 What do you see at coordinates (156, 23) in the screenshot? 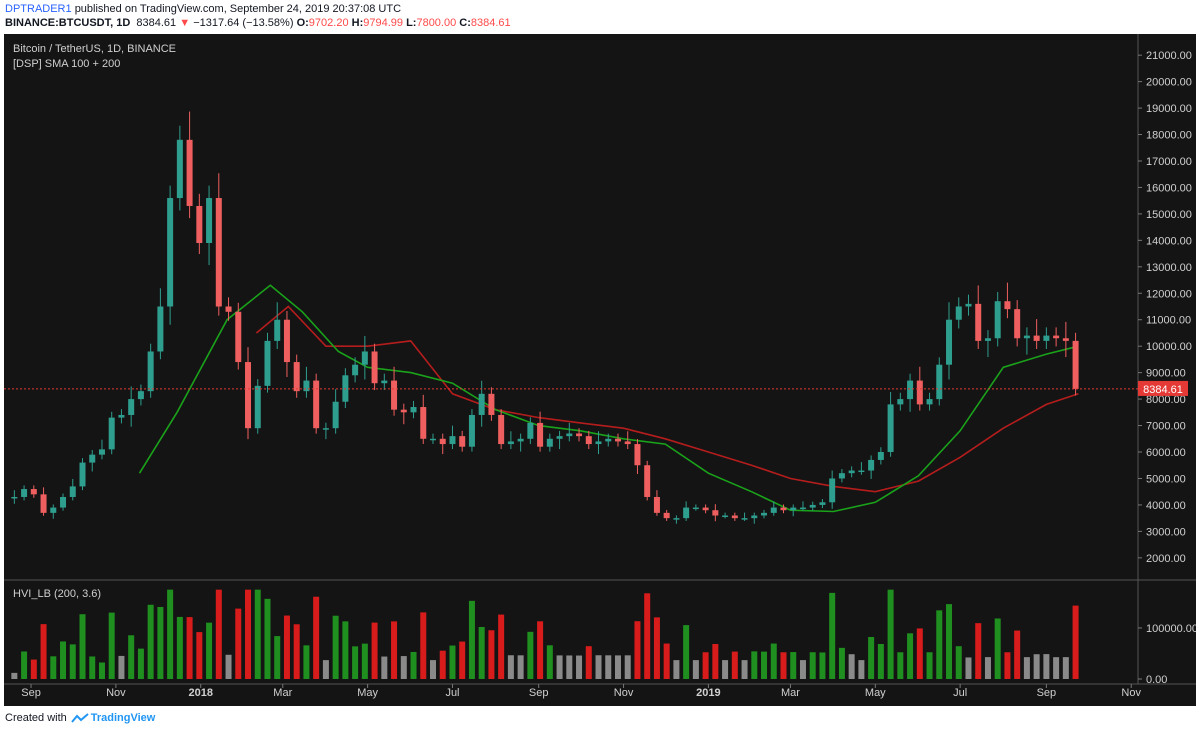
I see `last-price: 8384.61` at bounding box center [156, 23].